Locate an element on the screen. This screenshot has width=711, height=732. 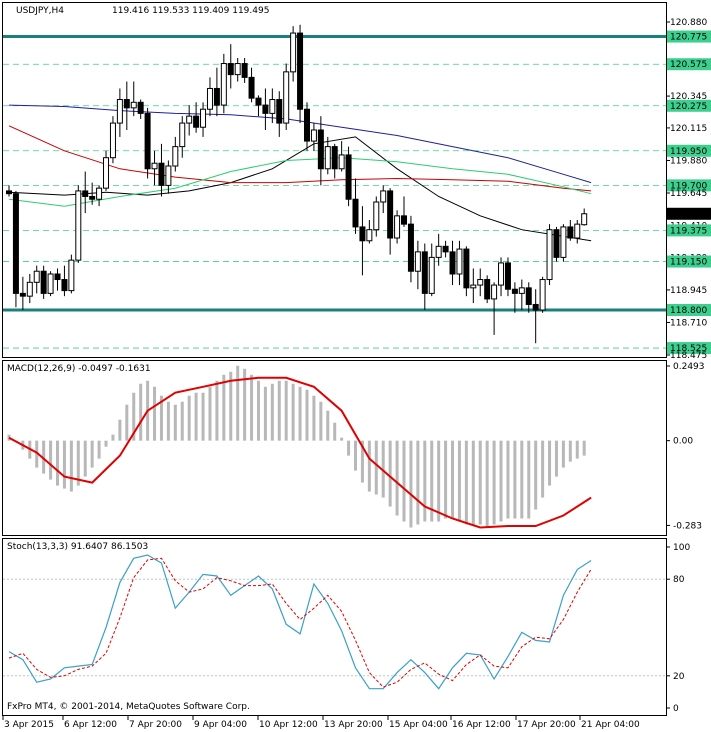
x-tick-label: 6 Apr 12:00 is located at coordinates (90, 725).